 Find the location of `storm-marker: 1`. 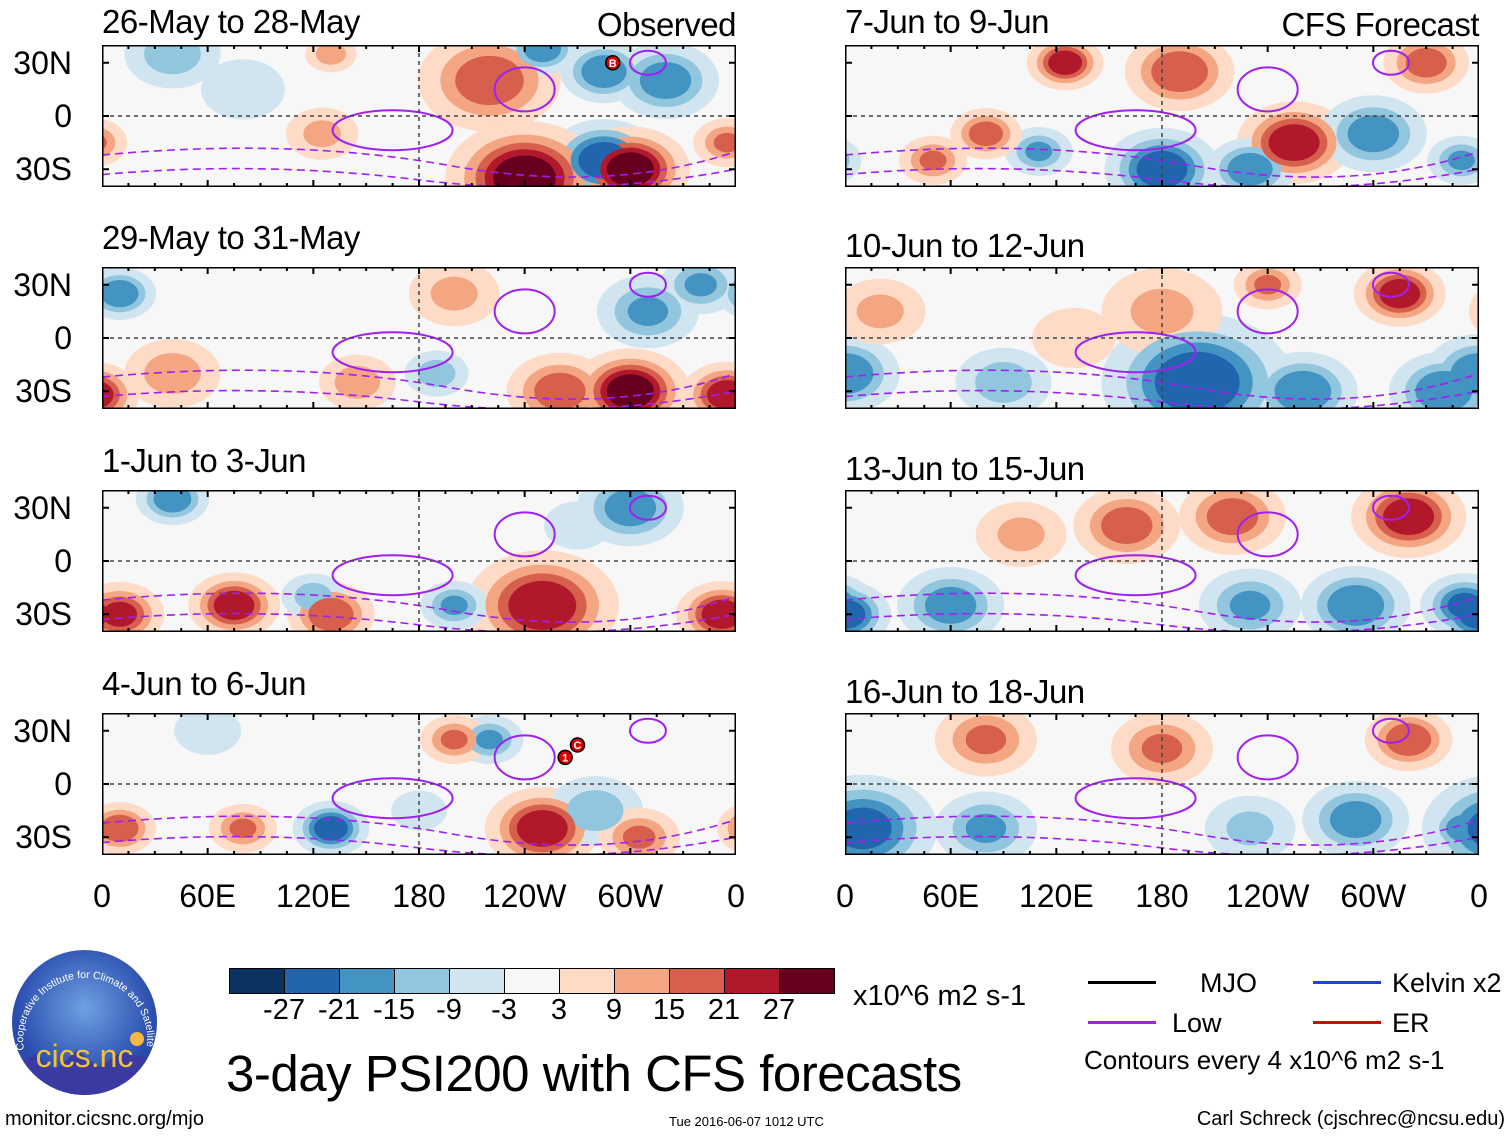

storm-marker: 1 is located at coordinates (565, 757).